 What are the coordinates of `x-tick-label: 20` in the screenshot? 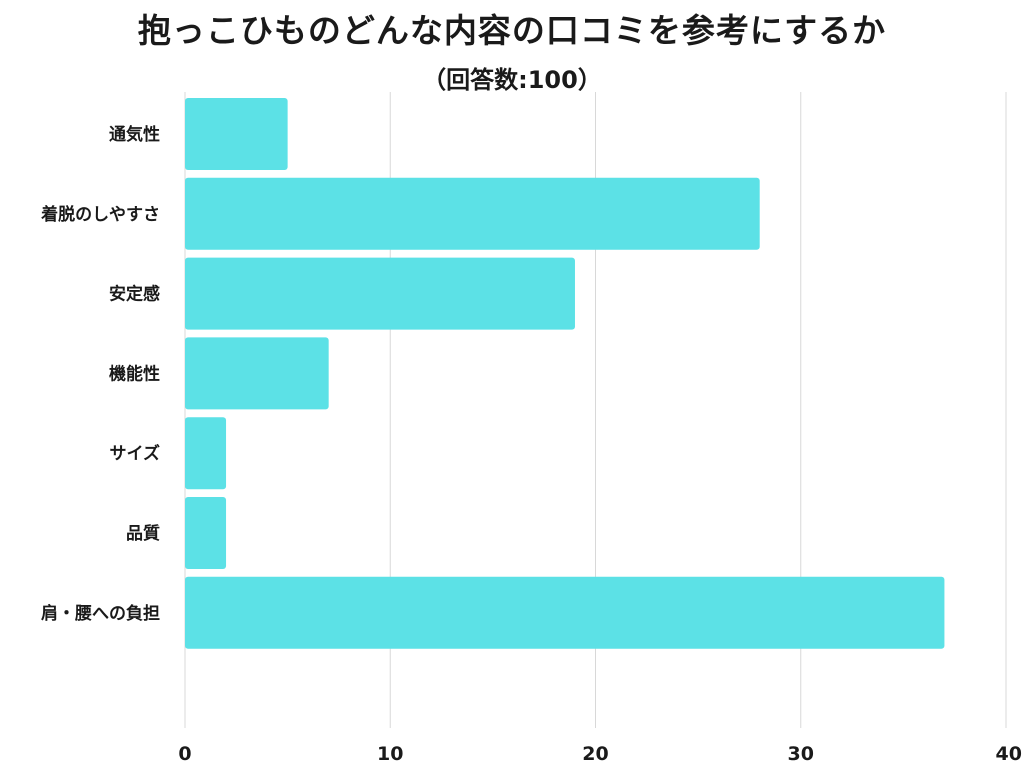 It's located at (595, 754).